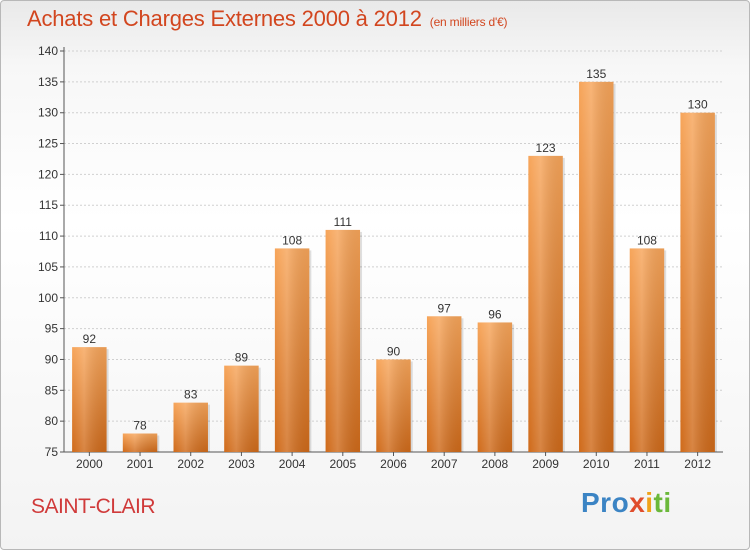  What do you see at coordinates (393, 464) in the screenshot?
I see `x-tick-label: 2006` at bounding box center [393, 464].